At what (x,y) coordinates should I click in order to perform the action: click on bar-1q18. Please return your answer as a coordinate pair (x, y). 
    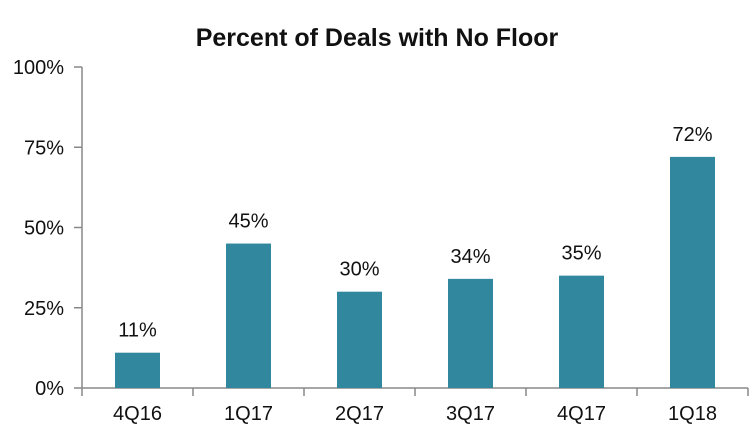
    Looking at the image, I should click on (692, 272).